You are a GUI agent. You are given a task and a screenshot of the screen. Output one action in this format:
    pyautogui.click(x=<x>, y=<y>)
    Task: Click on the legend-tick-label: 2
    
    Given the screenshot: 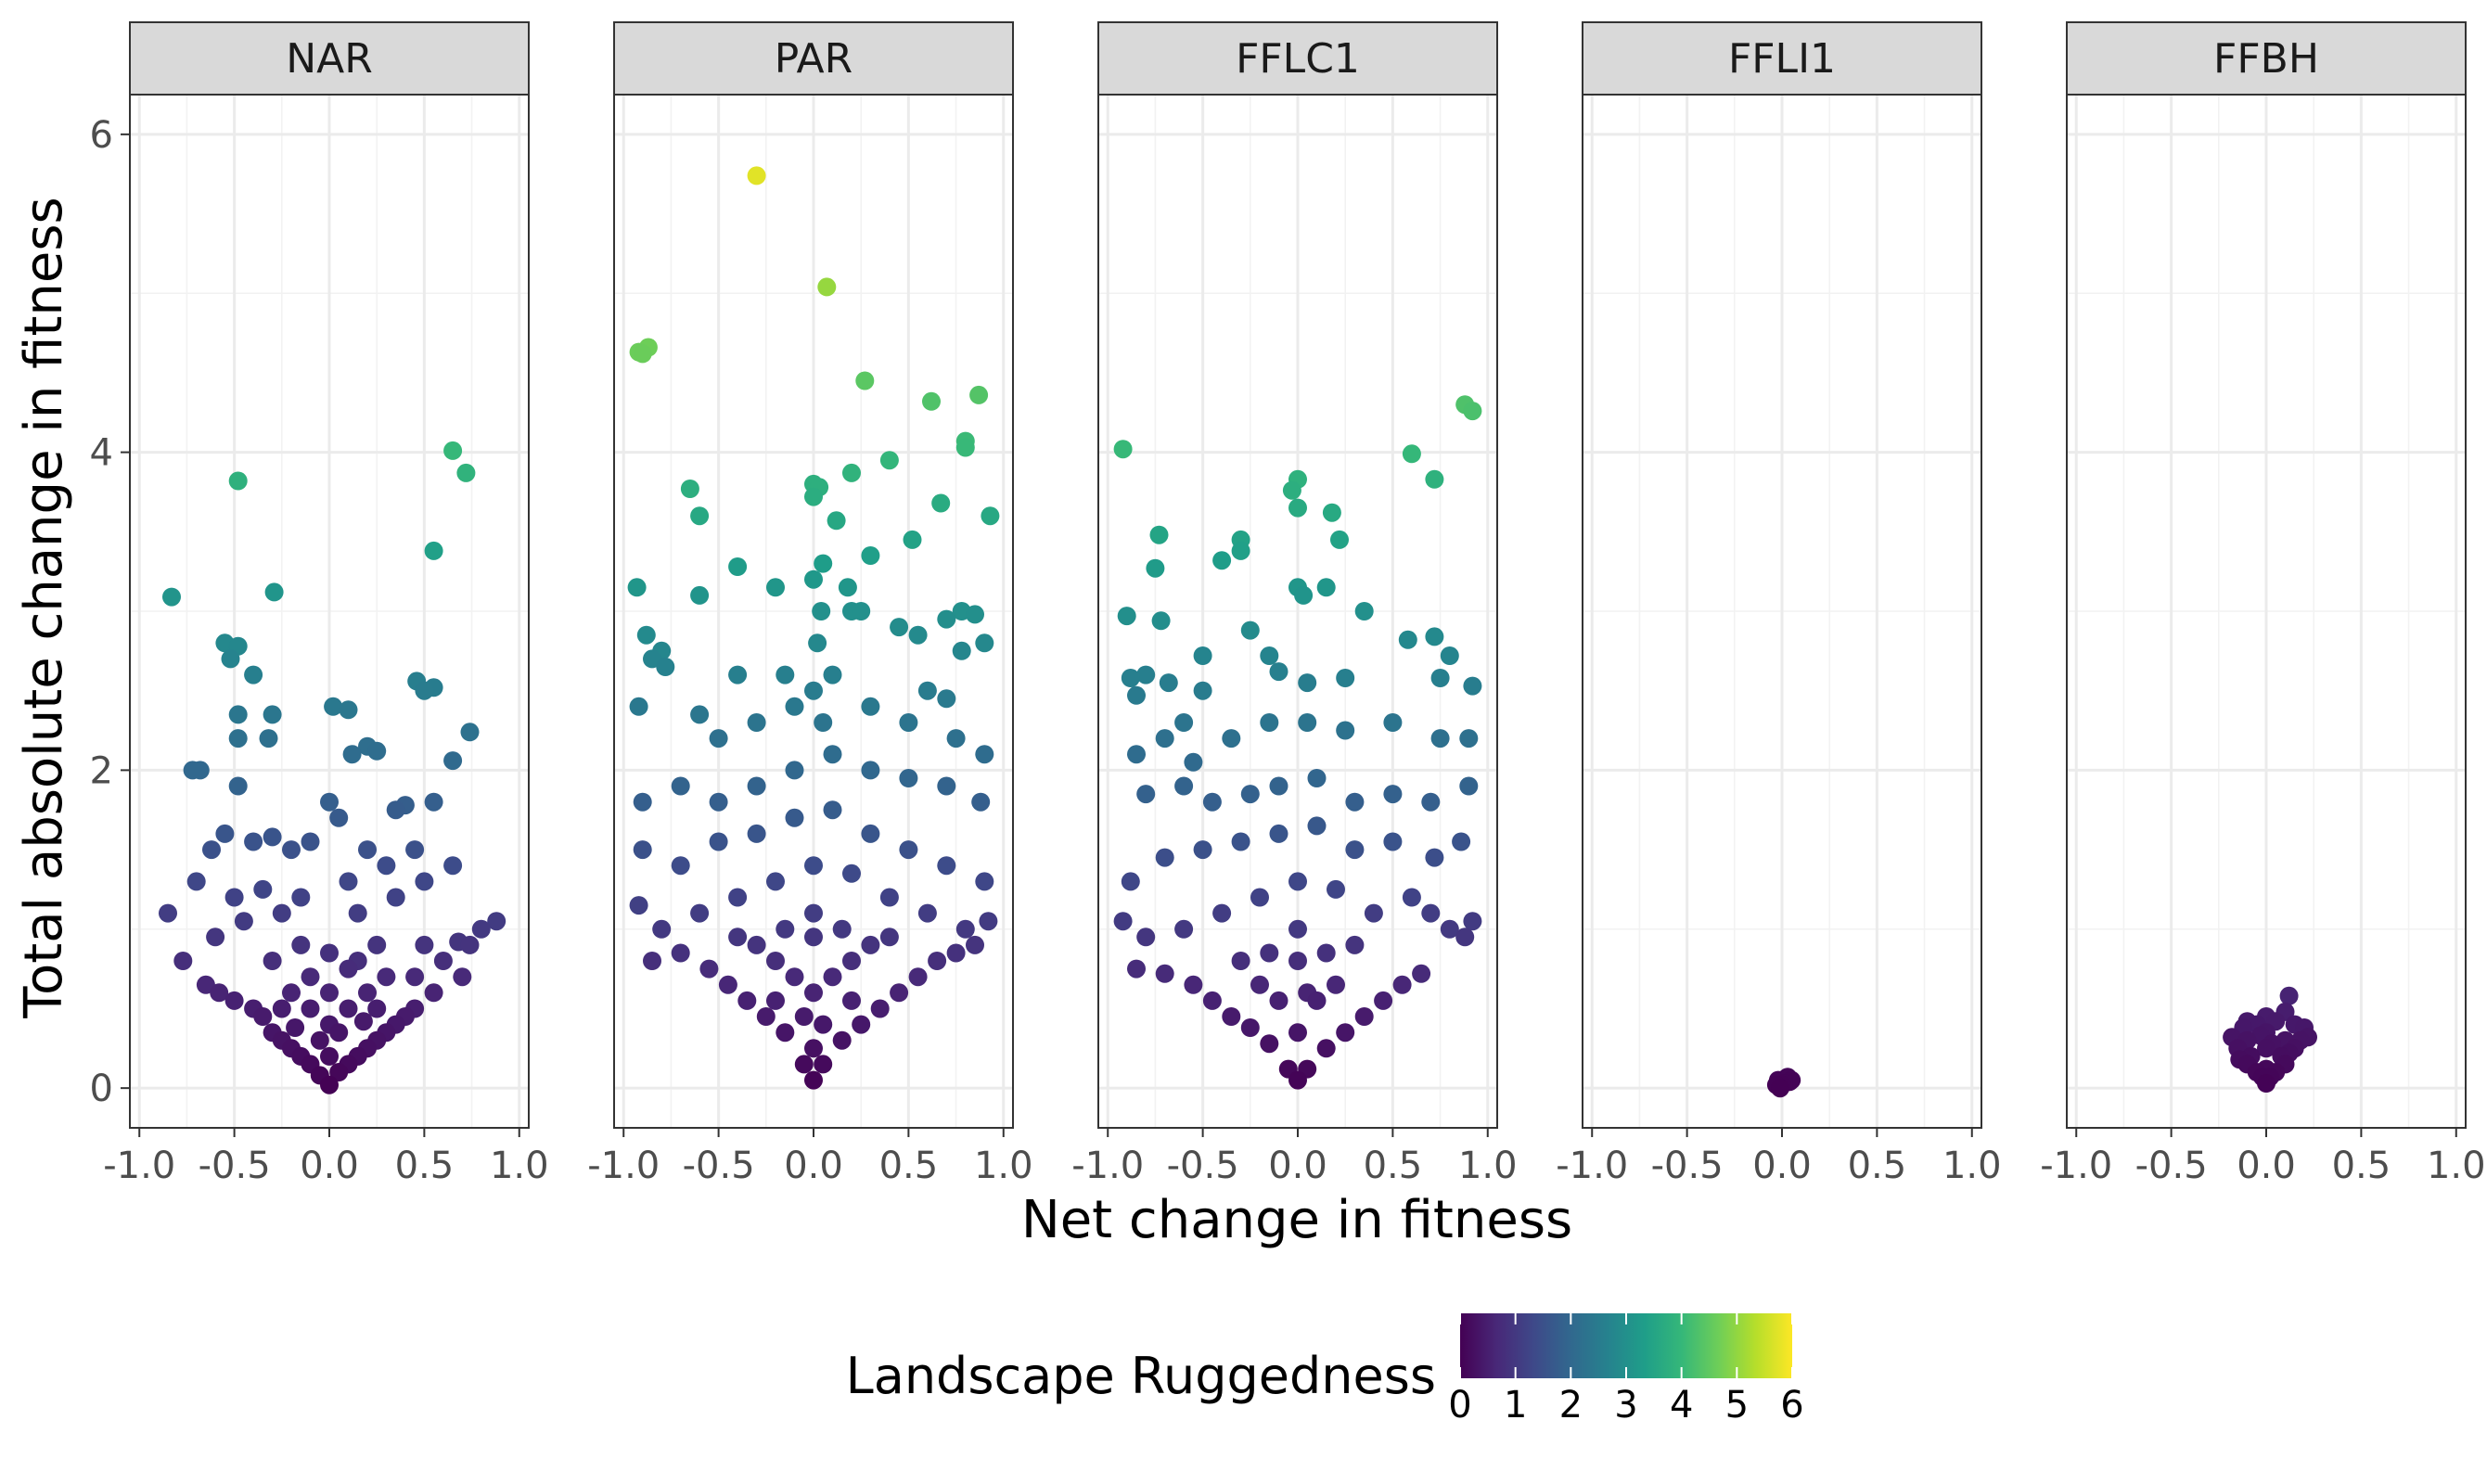 What is the action you would take?
    pyautogui.click(x=1571, y=1405)
    